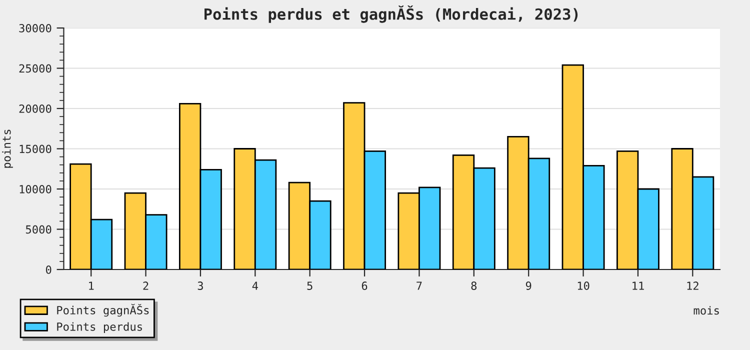 The width and height of the screenshot is (750, 350). I want to click on x-axis-title: mois, so click(706, 310).